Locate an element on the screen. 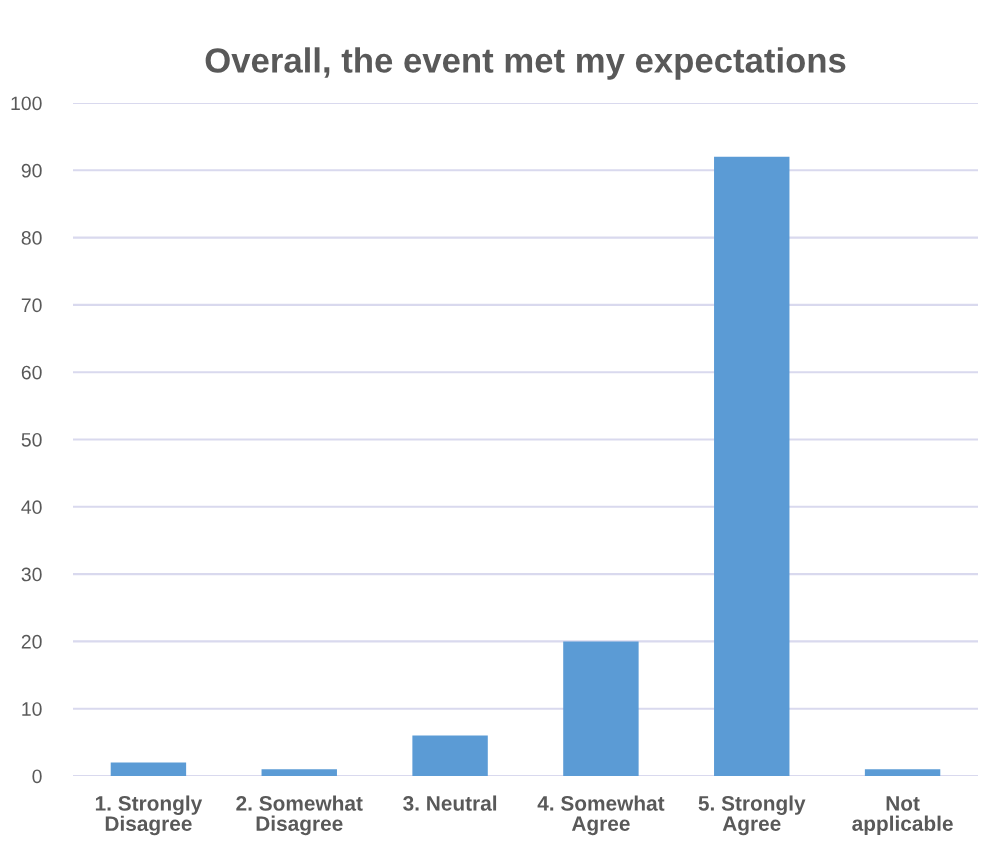 This screenshot has width=1007, height=863. x-tick-label: 2. Somewhat Disagree is located at coordinates (299, 815).